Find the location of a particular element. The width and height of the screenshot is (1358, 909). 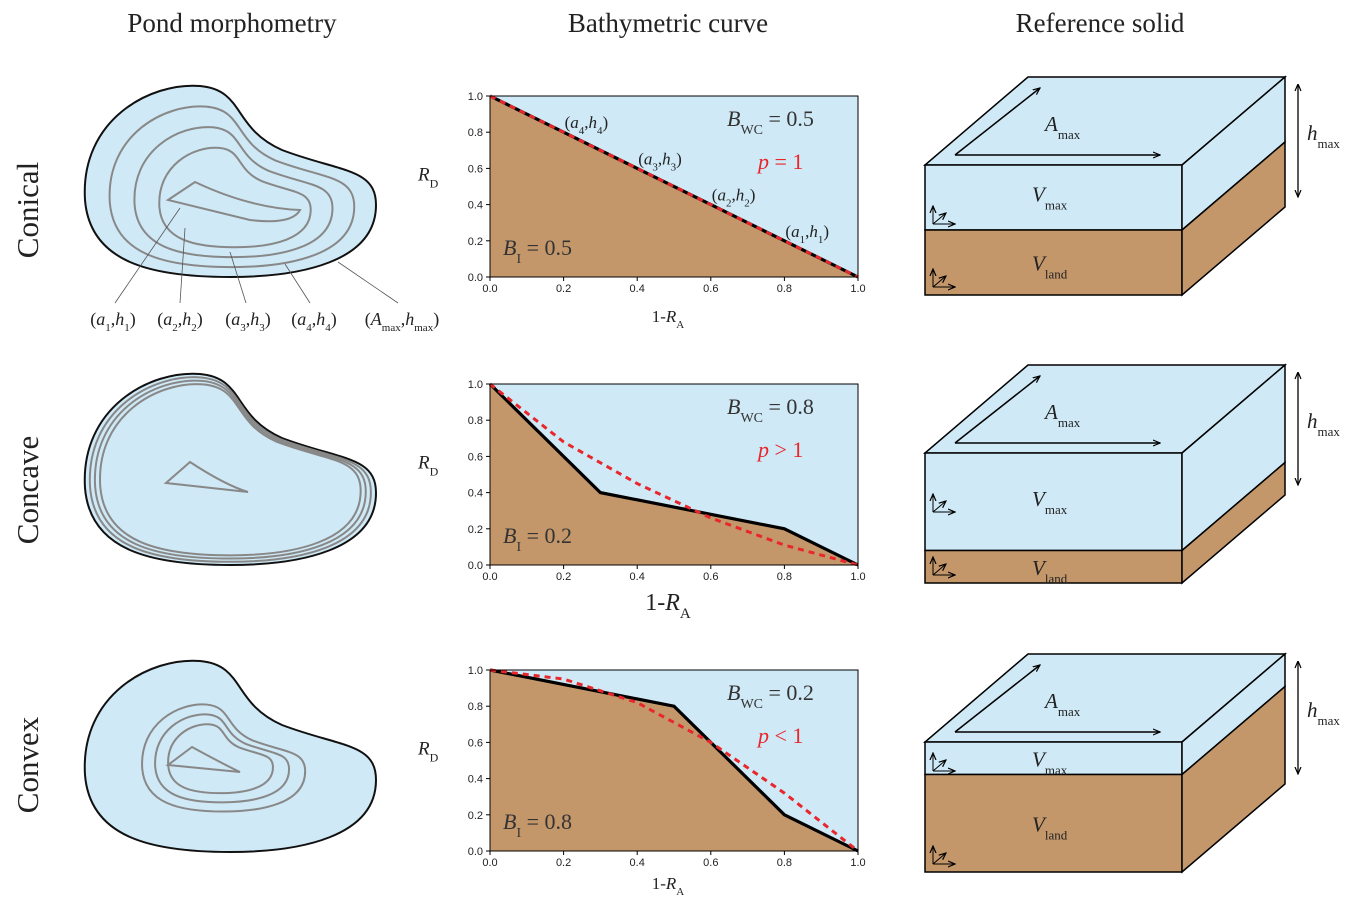

pond-label: (a1,h1) is located at coordinates (113, 321).